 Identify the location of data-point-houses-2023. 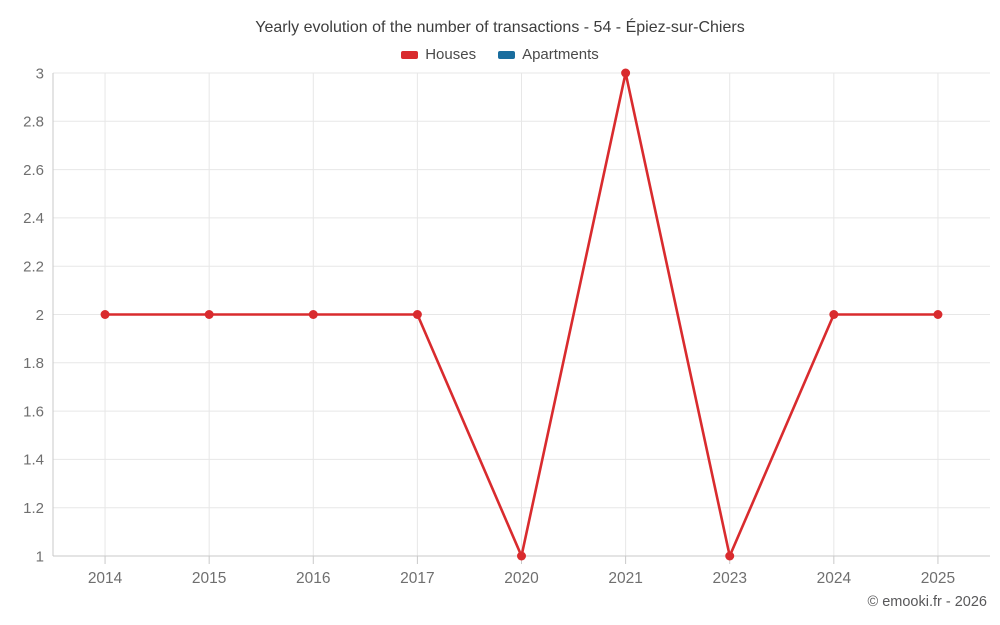
(730, 556).